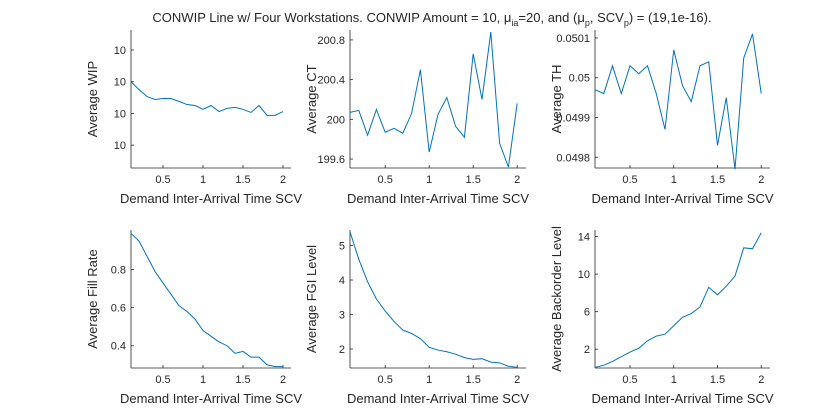 Image resolution: width=840 pixels, height=420 pixels. I want to click on y-axis-label: Average FGI Level, so click(311, 299).